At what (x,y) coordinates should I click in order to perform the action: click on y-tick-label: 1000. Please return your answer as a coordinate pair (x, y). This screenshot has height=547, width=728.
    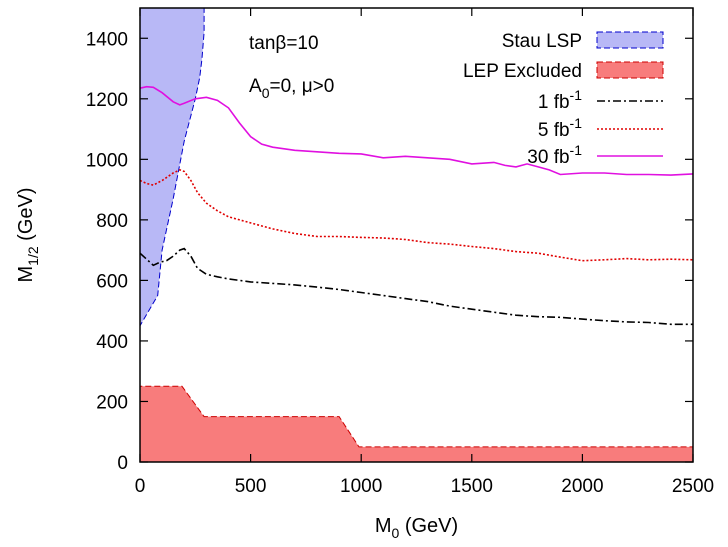
    Looking at the image, I should click on (107, 160).